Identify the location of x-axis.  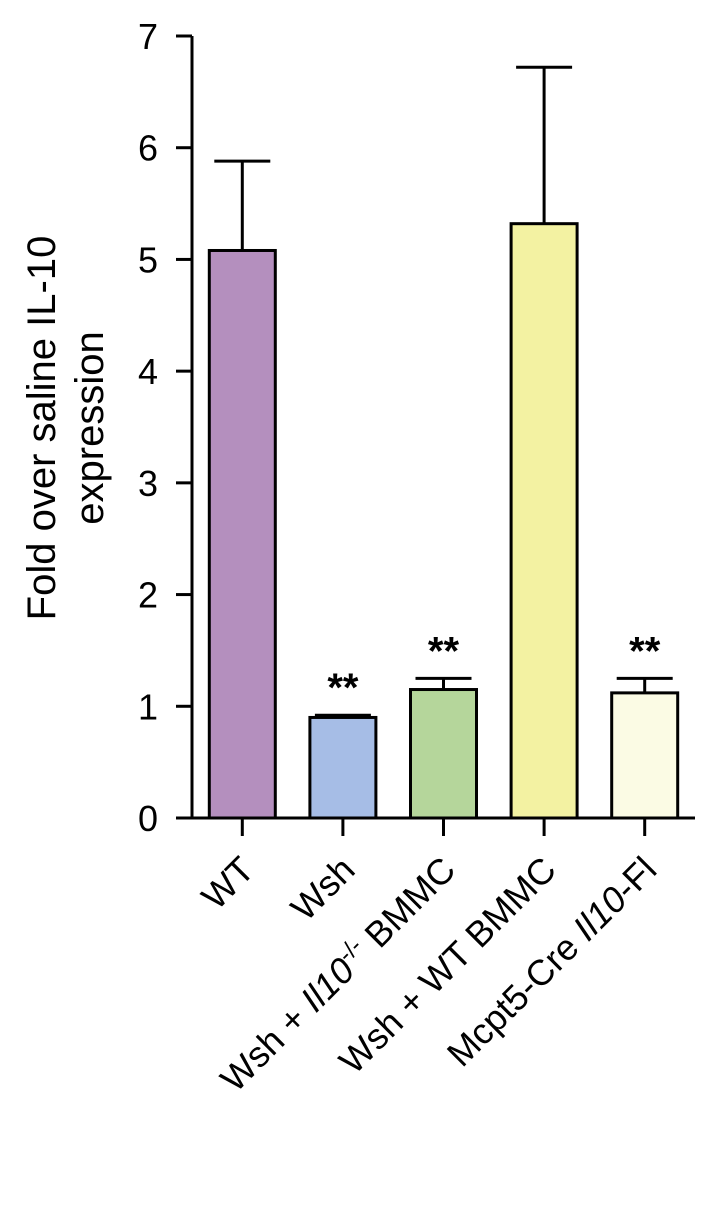
(443, 826).